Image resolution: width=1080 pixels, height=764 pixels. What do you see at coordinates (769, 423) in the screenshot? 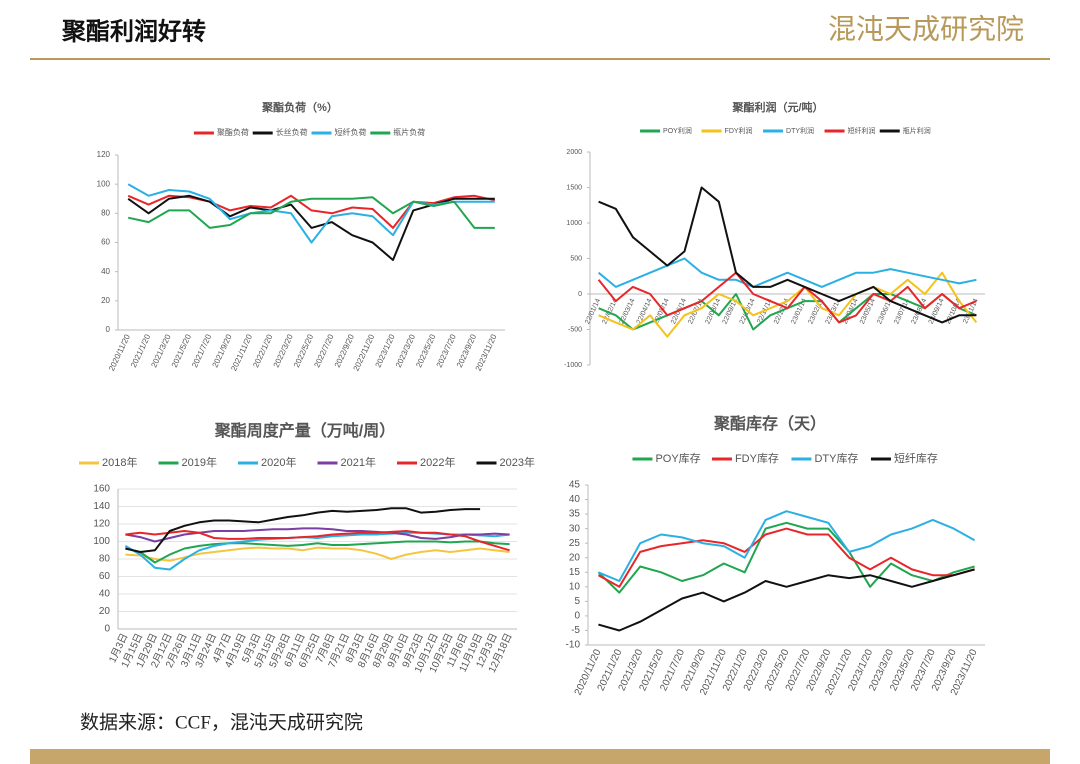
I see `chart-title: 聚酯库存（天）` at bounding box center [769, 423].